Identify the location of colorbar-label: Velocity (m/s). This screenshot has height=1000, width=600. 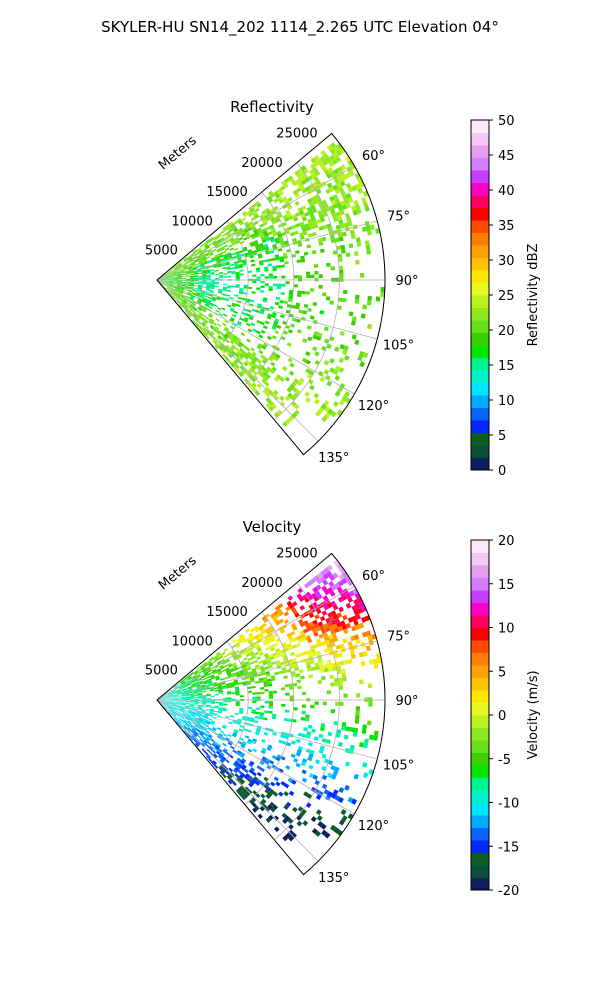
(533, 714).